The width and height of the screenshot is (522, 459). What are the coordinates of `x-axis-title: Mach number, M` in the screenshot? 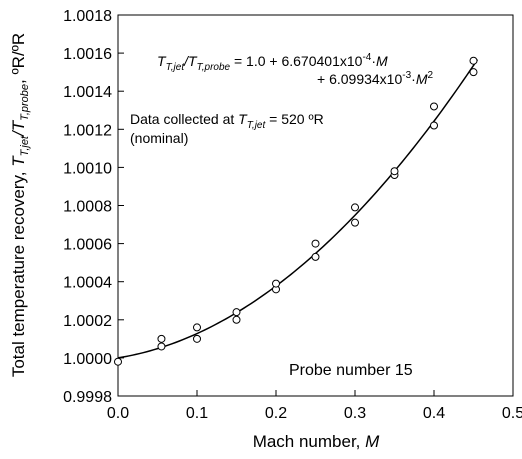 It's located at (316, 441).